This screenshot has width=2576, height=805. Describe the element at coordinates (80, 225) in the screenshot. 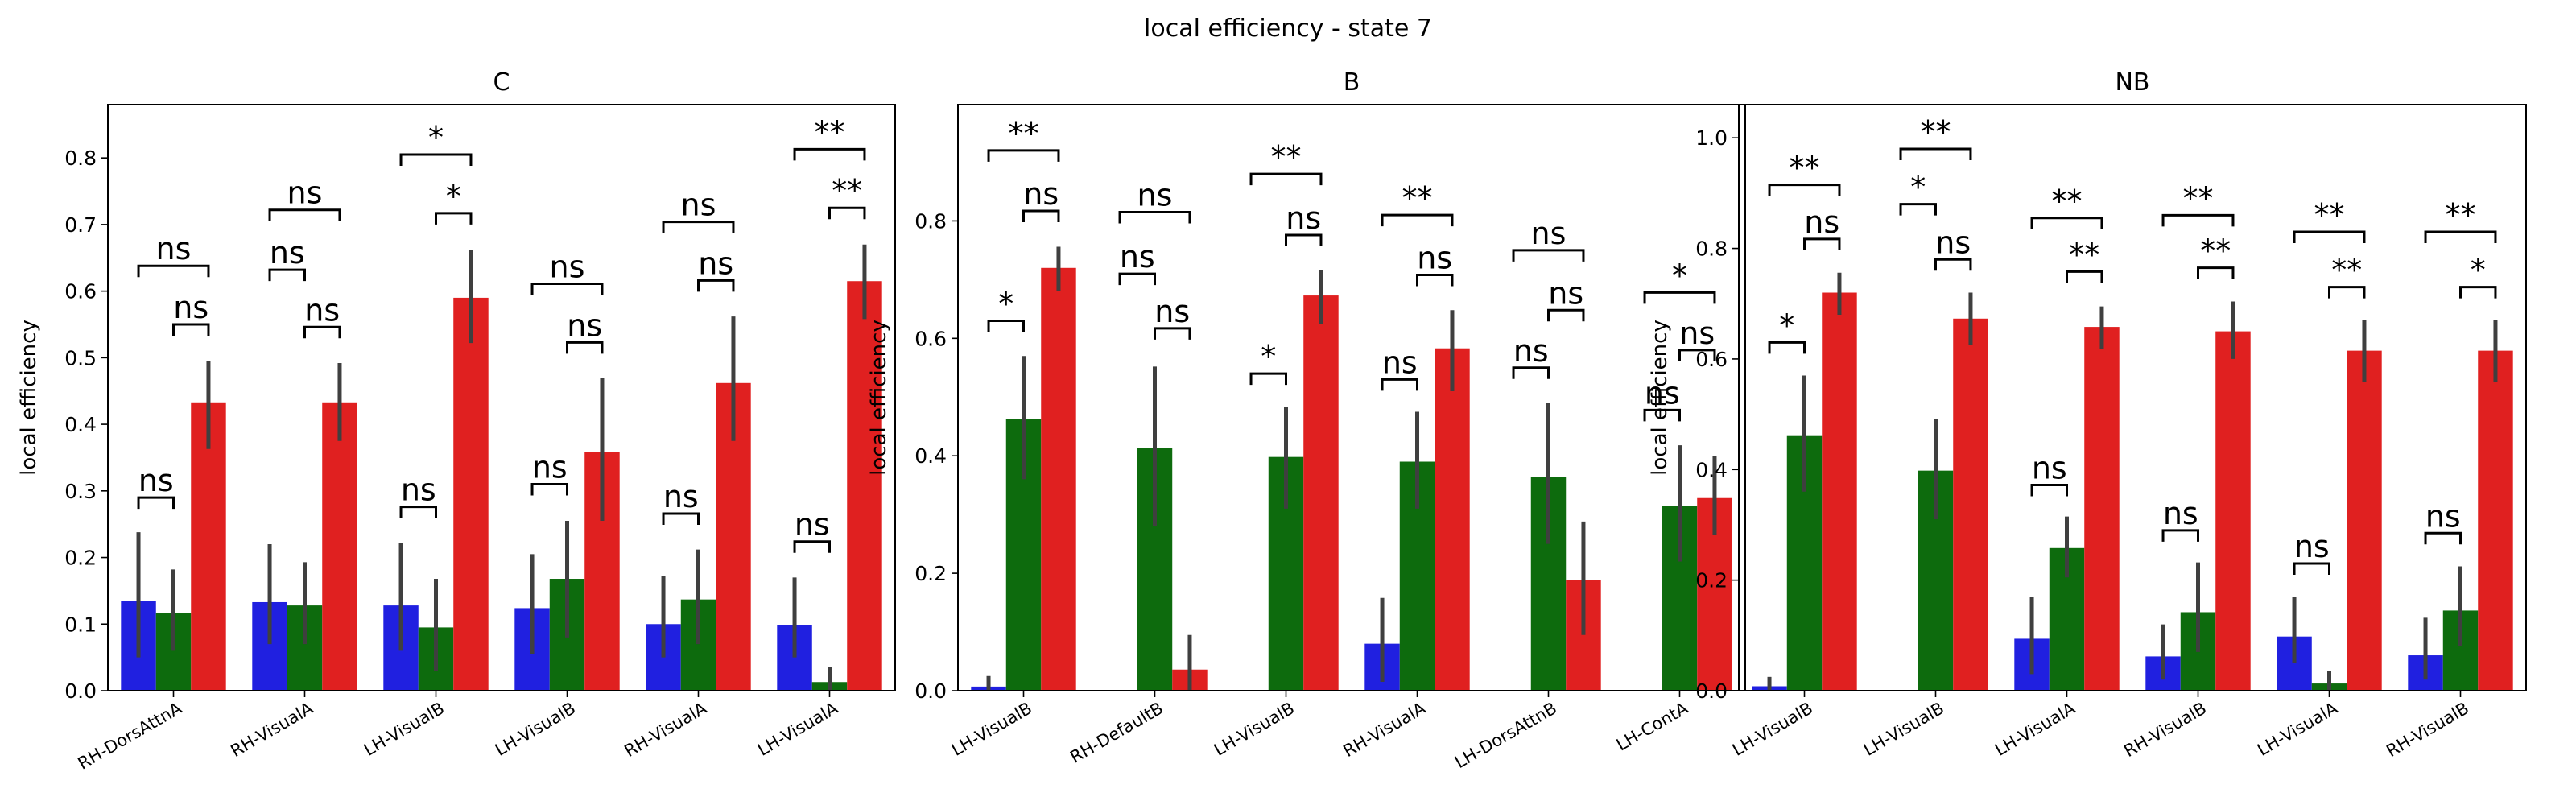

I see `y-tick-label: 0.7` at that location.